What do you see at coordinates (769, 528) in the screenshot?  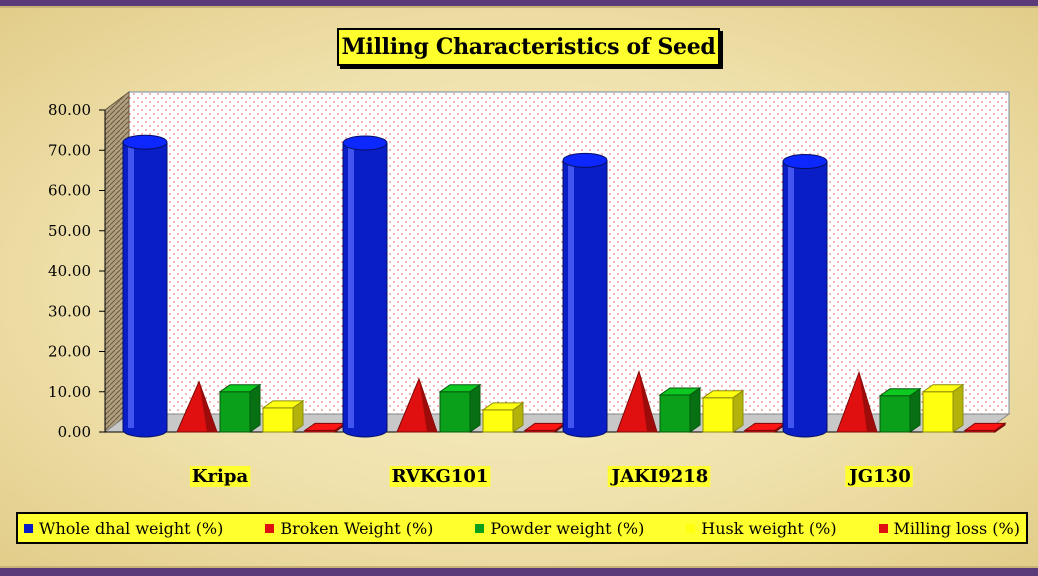 I see `legend-label: Husk weight (%)` at bounding box center [769, 528].